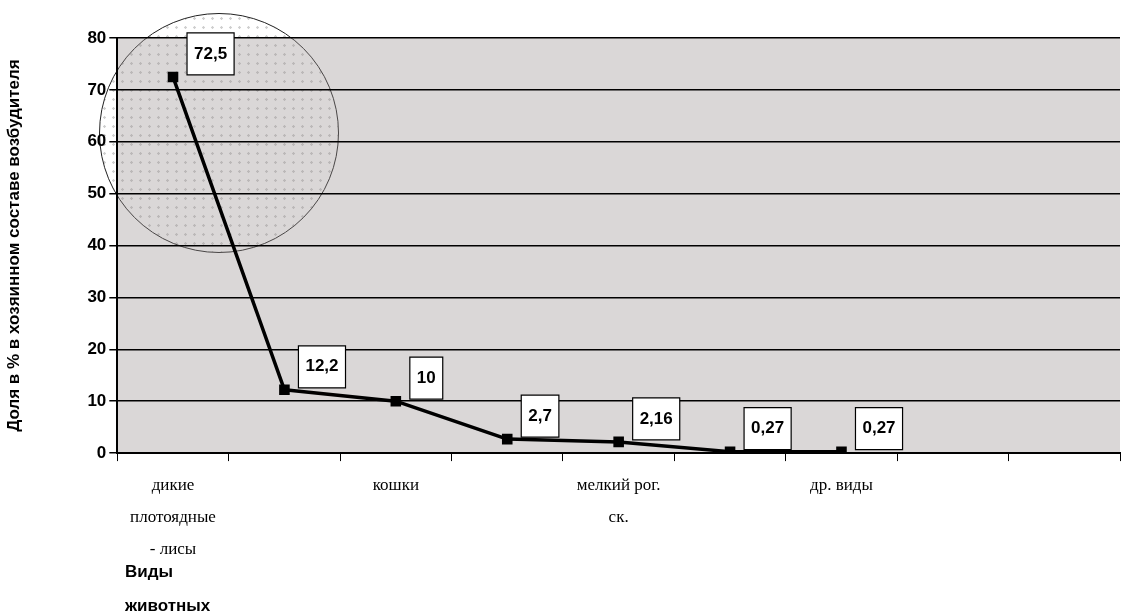  What do you see at coordinates (173, 516) in the screenshot?
I see `x-tick-label: дикие плотоядные - лисы` at bounding box center [173, 516].